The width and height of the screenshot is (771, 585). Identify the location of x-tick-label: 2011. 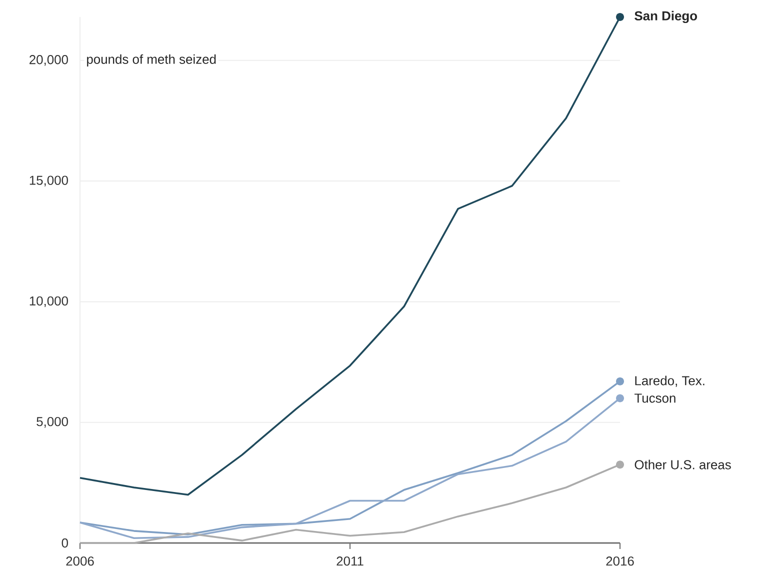
(350, 561).